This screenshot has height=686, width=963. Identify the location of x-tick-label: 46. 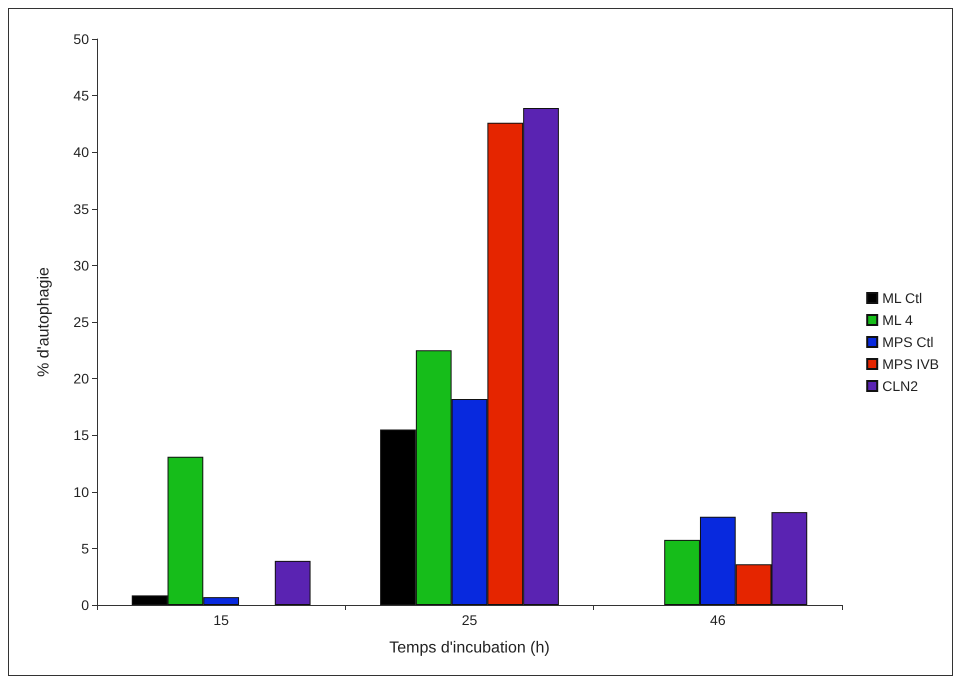
(718, 620).